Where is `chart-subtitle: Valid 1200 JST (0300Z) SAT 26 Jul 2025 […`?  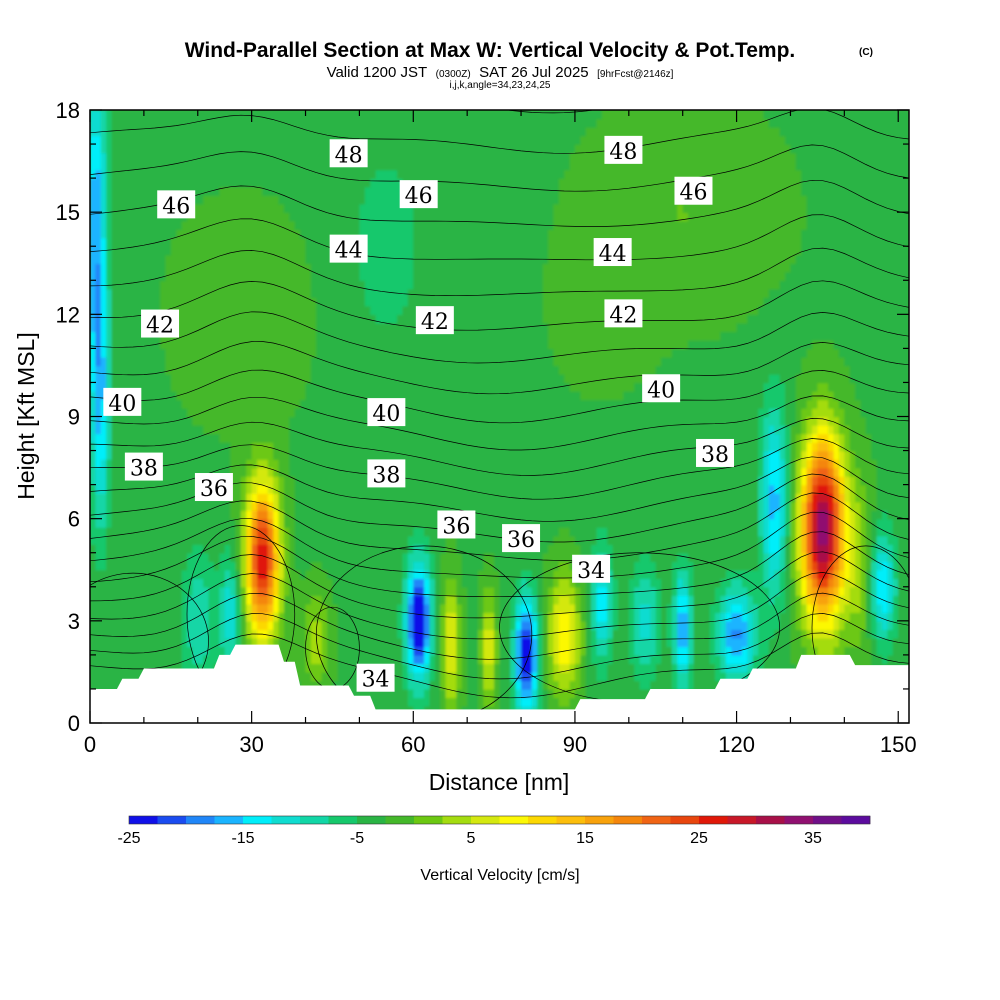
chart-subtitle: Valid 1200 JST (0300Z) SAT 26 Jul 2025 [… is located at coordinates (500, 72).